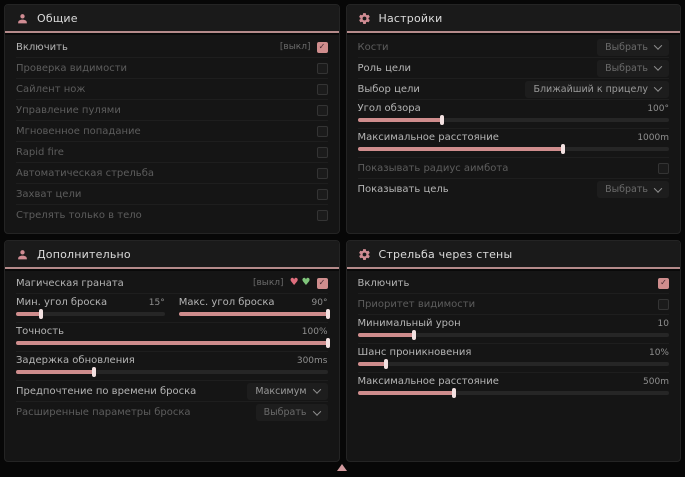 This screenshot has width=685, height=477. What do you see at coordinates (84, 254) in the screenshot?
I see `panel-title: Дополнительно` at bounding box center [84, 254].